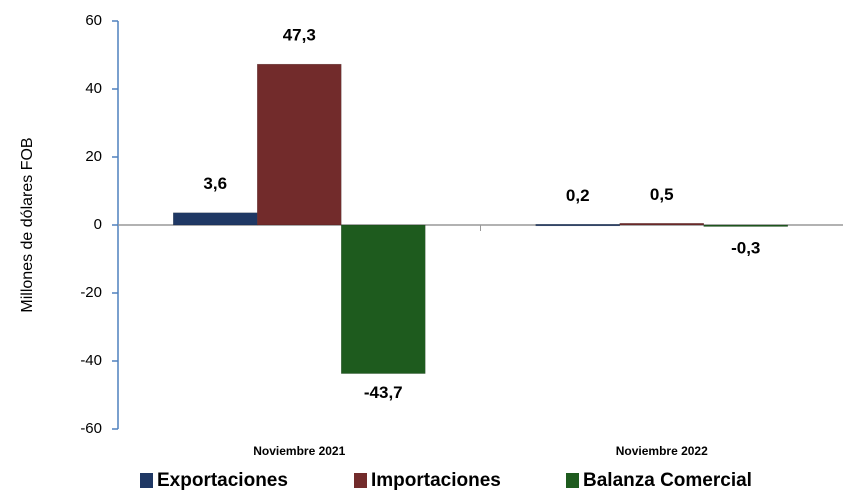 The height and width of the screenshot is (493, 853). What do you see at coordinates (91, 292) in the screenshot?
I see `y-tick-label: -20` at bounding box center [91, 292].